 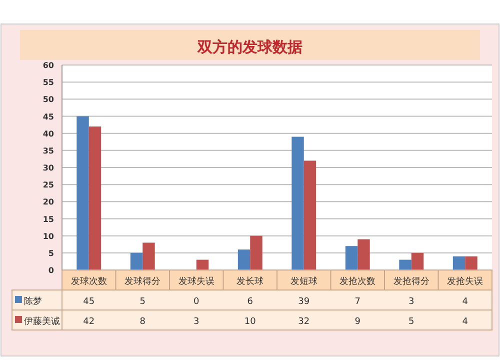 What do you see at coordinates (48, 168) in the screenshot?
I see `y-tick-label: 30` at bounding box center [48, 168].